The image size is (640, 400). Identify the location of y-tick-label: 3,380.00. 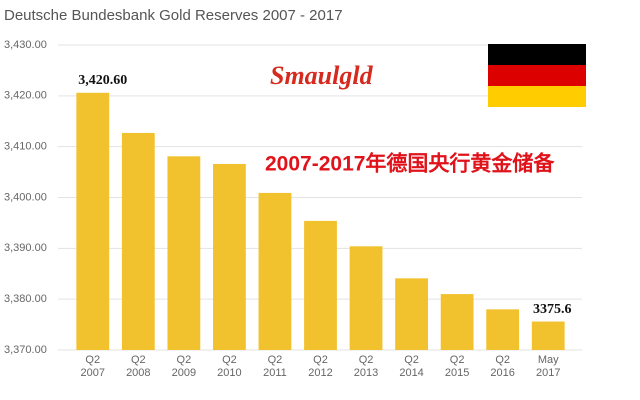
(25, 299).